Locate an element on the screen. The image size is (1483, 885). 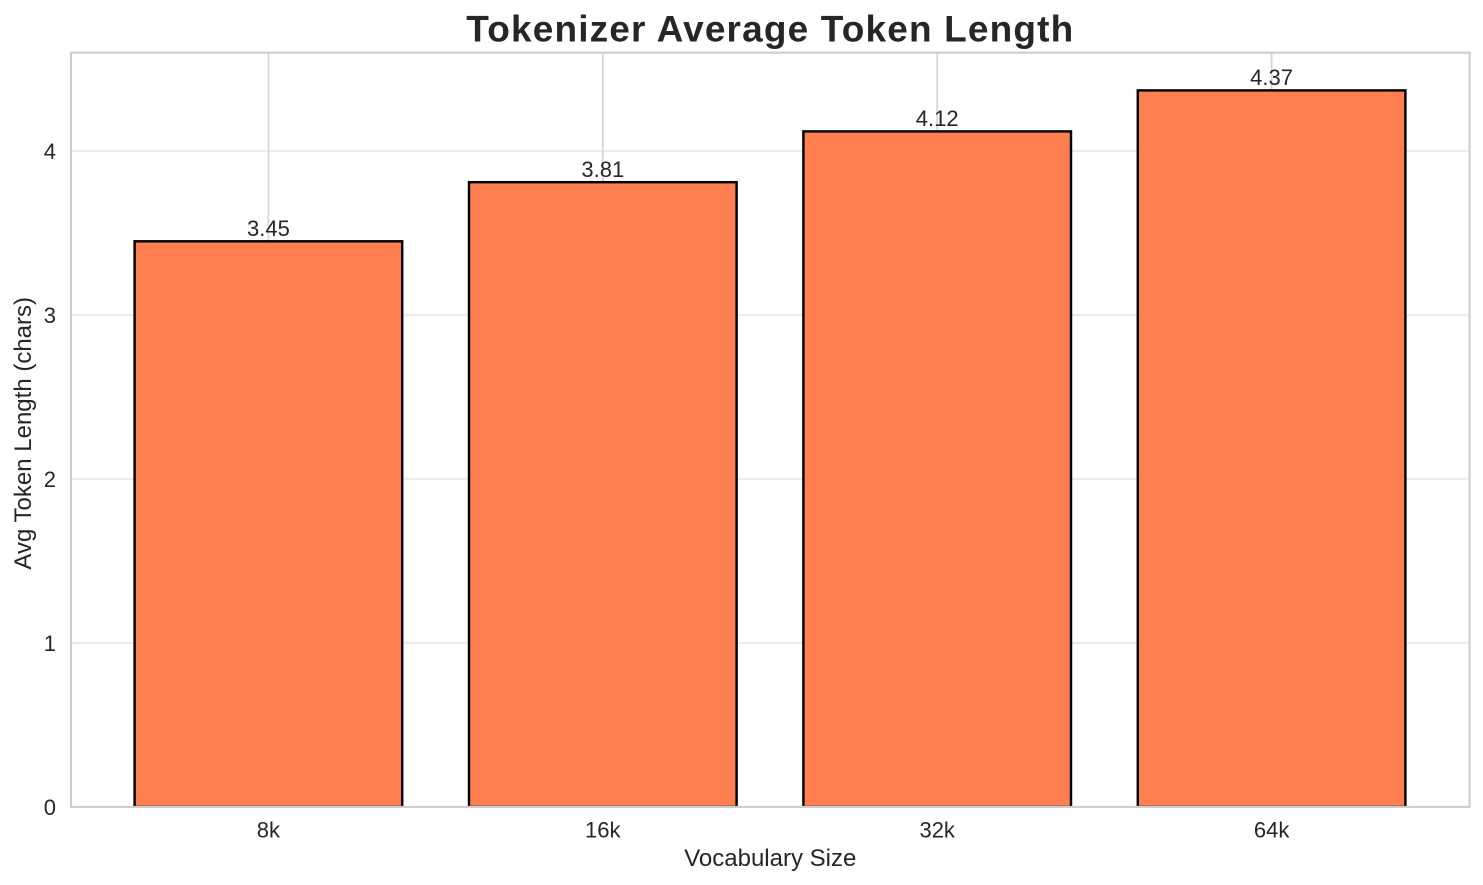
svg-text: Avg Token Length (chars) is located at coordinates (23, 433).